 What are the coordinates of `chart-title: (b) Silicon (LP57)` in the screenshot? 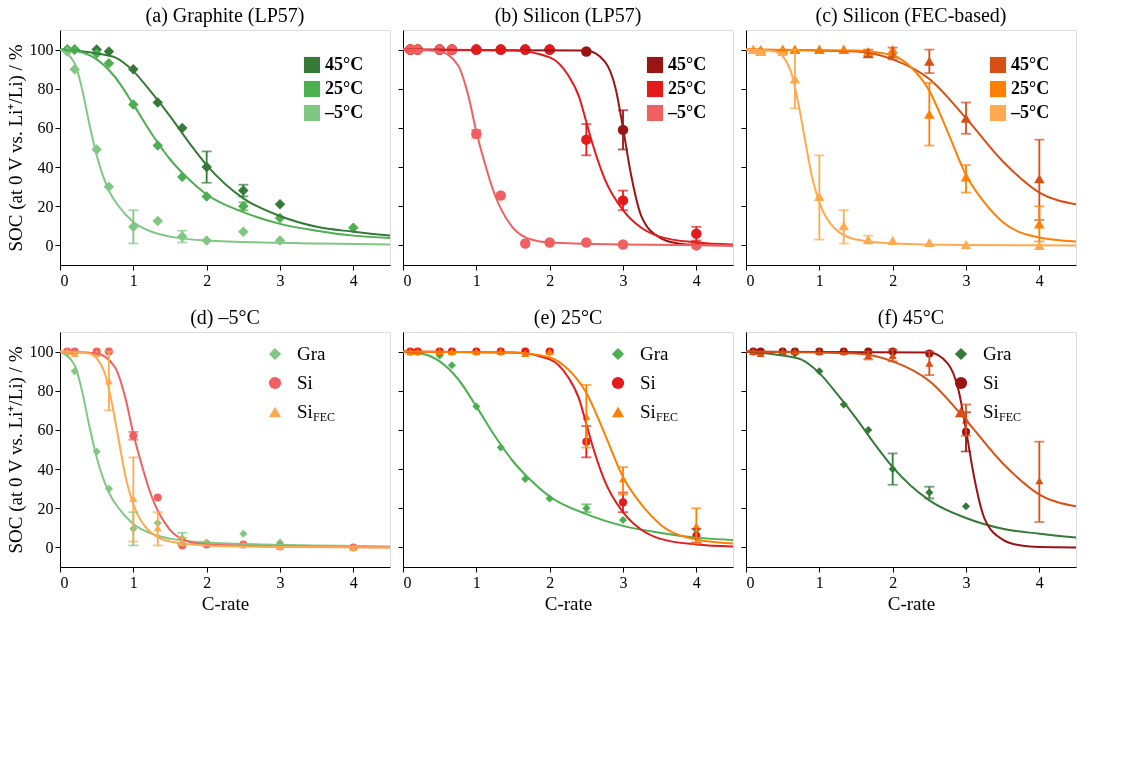 It's located at (568, 15).